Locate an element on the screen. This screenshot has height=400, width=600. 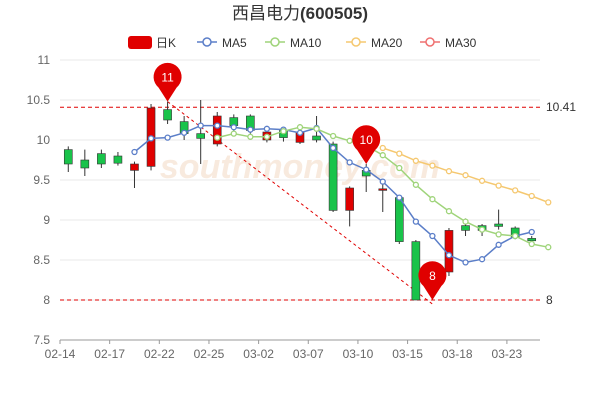
pin-label: 11 is located at coordinates (167, 78).